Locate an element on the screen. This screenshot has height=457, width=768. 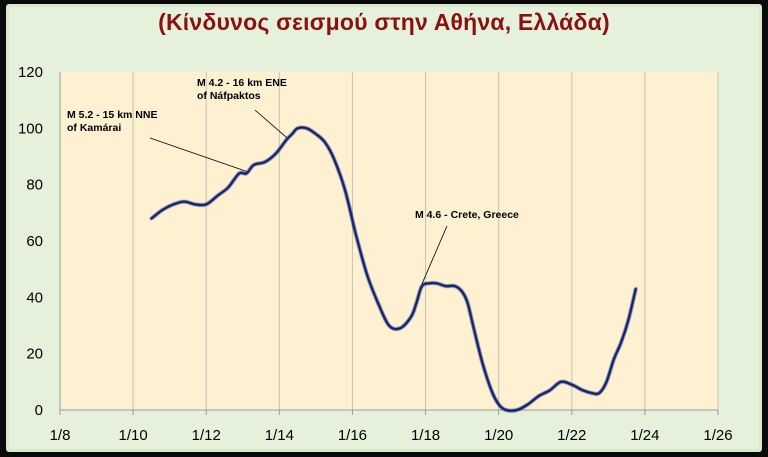
y-tick-label: 80 is located at coordinates (34, 185).